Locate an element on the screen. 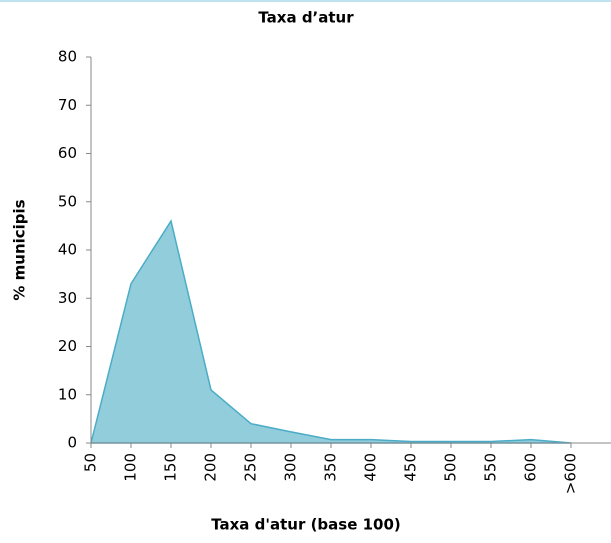 The width and height of the screenshot is (611, 543). x-tick-label: 450 is located at coordinates (411, 467).